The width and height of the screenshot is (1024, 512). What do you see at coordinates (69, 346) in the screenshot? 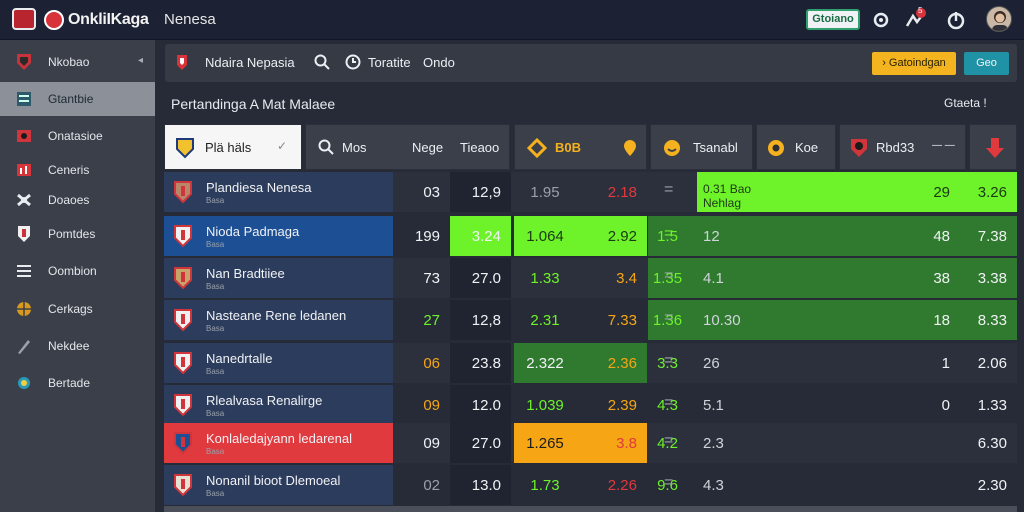
I see `sidebar-item-label: Nekdee` at bounding box center [69, 346].